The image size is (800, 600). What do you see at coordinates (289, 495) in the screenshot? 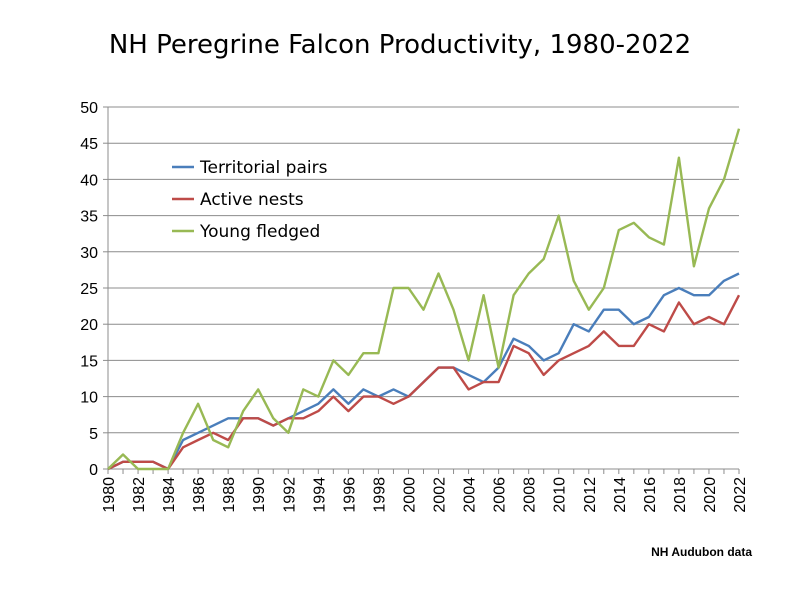
I see `x-tick-label: 1992` at bounding box center [289, 495].